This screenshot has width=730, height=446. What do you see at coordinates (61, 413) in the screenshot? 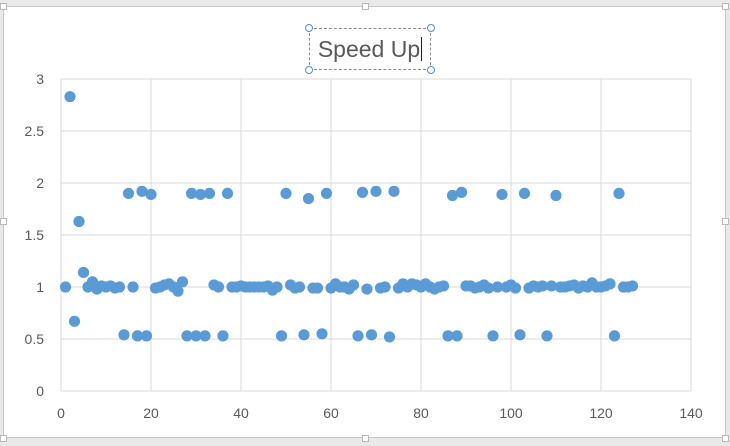
I see `x-tick-label: 0` at bounding box center [61, 413].